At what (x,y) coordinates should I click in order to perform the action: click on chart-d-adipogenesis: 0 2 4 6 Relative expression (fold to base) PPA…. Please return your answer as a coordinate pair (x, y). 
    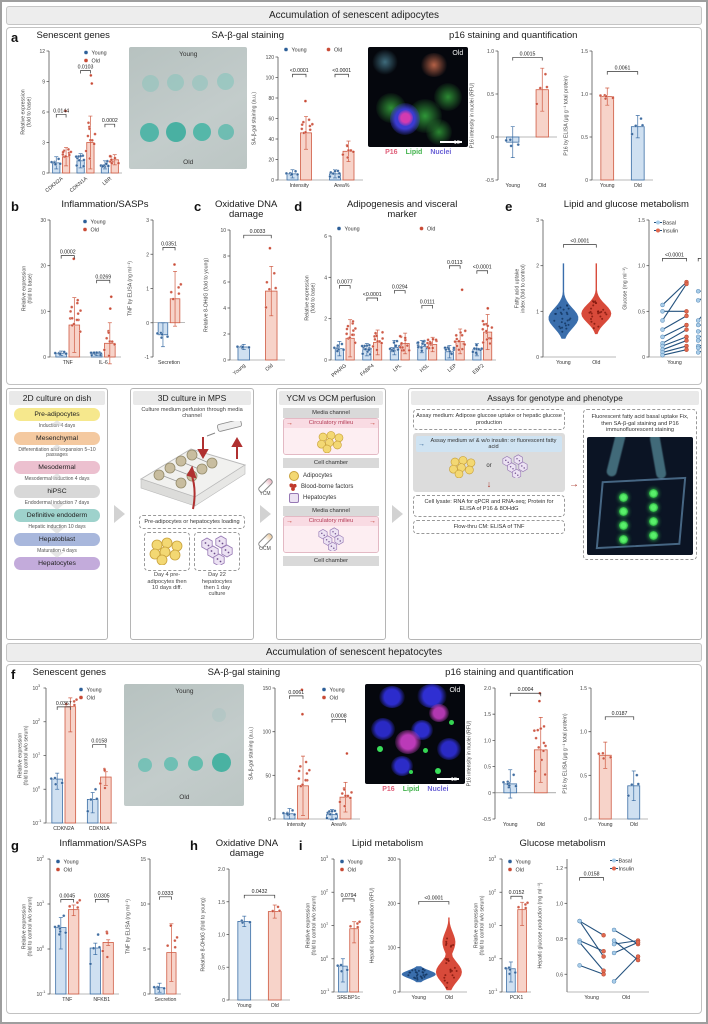
    Looking at the image, I should click on (402, 302).